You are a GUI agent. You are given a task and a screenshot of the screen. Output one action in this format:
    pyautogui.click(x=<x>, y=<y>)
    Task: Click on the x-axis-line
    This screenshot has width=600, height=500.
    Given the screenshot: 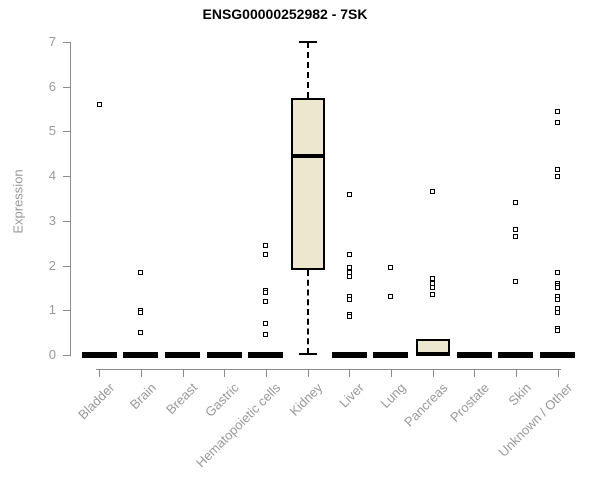 What is the action you would take?
    pyautogui.click(x=328, y=369)
    